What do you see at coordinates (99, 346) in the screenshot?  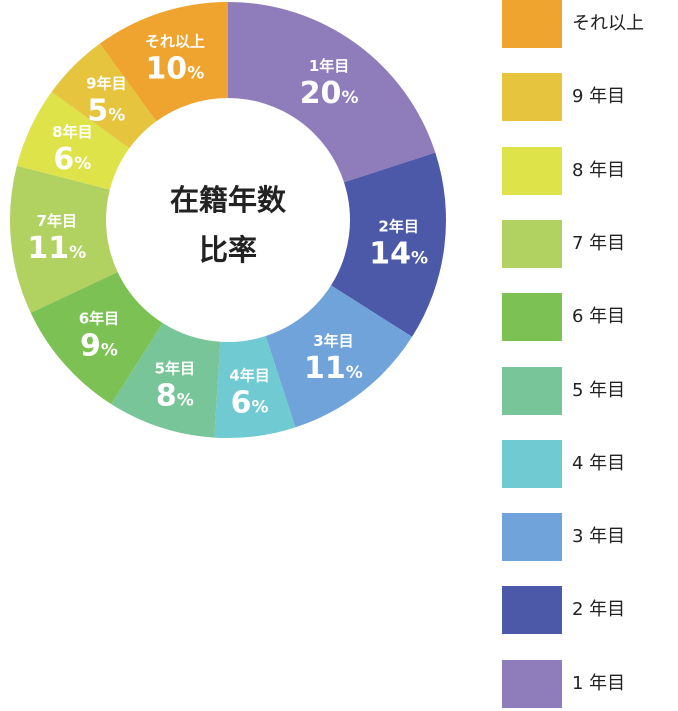 I see `slice-value-6: 9%` at bounding box center [99, 346].